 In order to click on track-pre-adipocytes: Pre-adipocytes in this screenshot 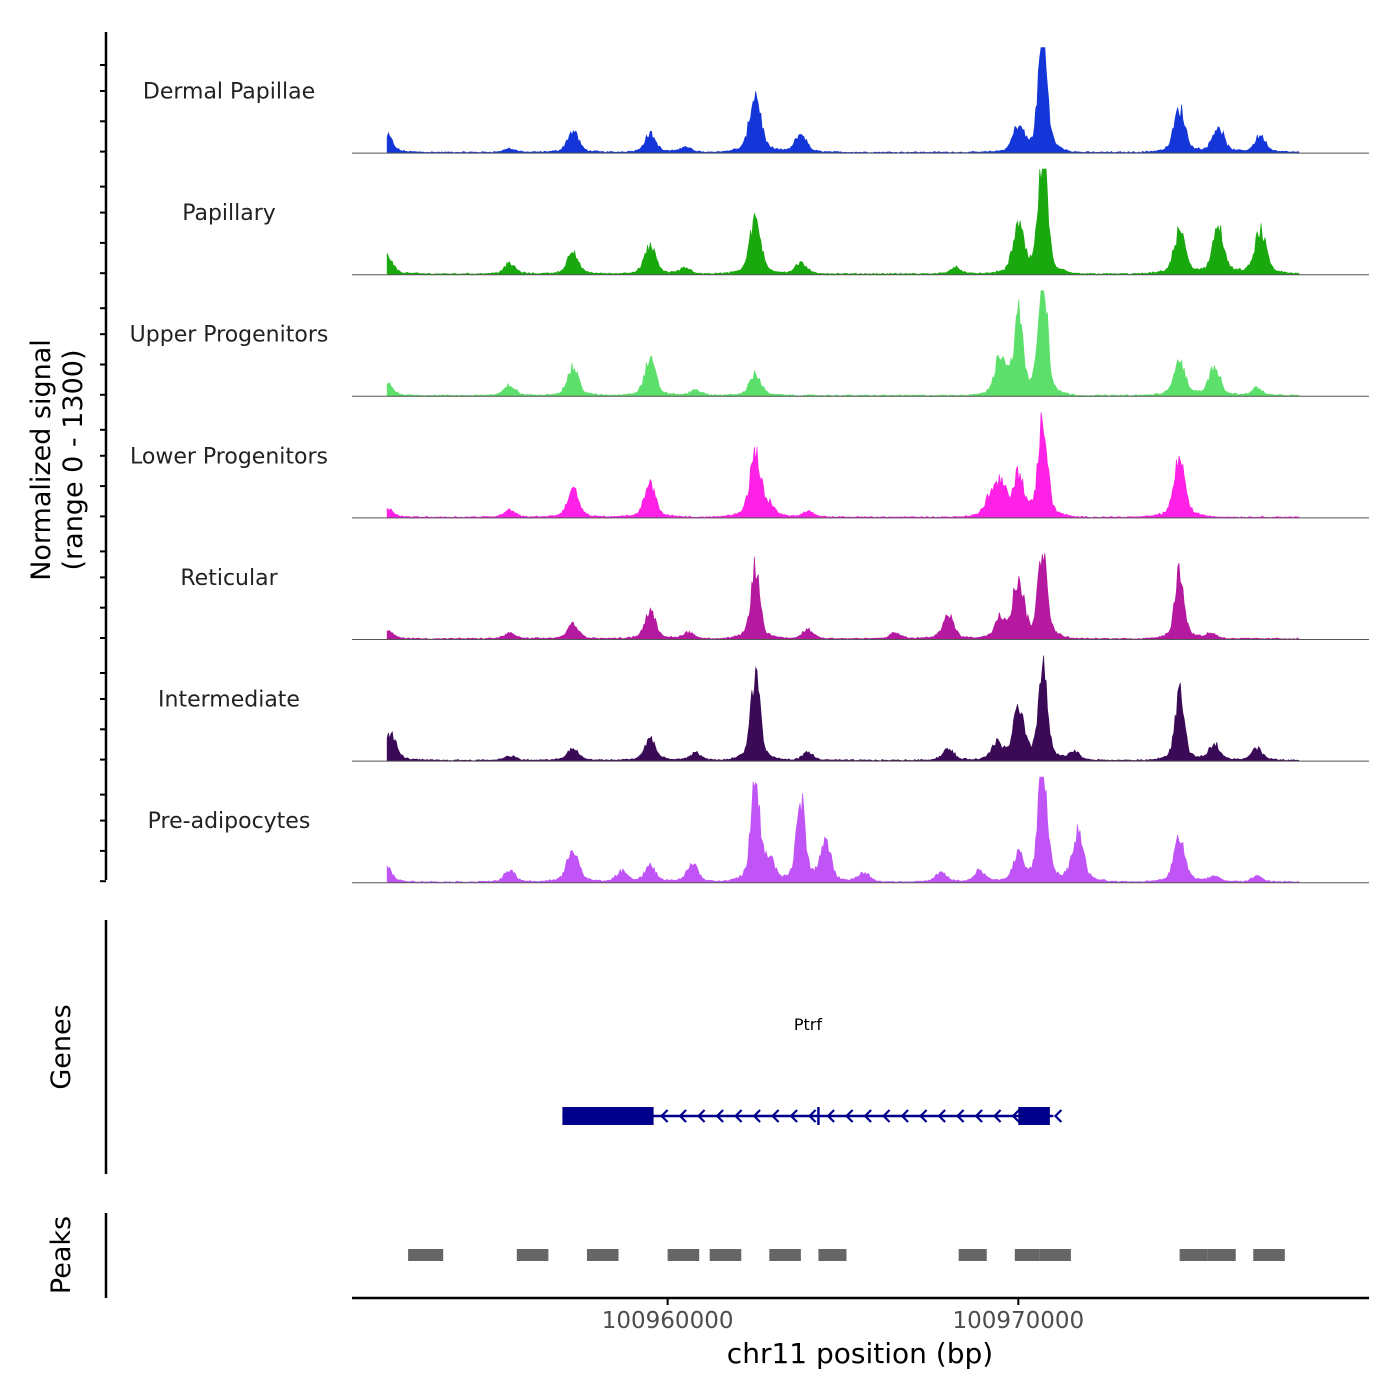, I will do `click(758, 830)`.